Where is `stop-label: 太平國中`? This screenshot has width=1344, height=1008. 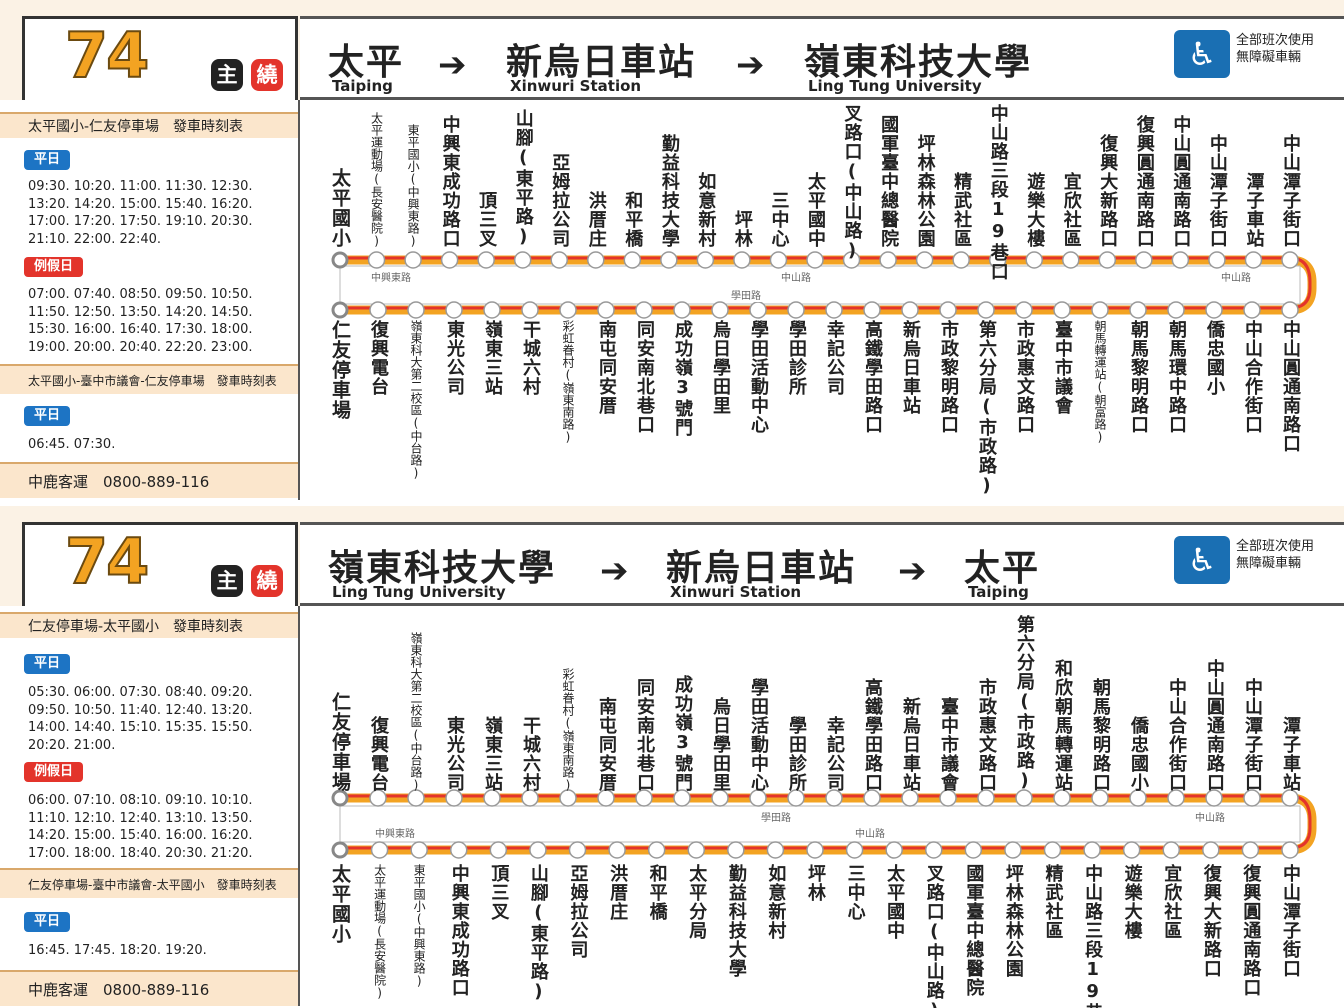
stop-label: 太平國中 is located at coordinates (815, 210).